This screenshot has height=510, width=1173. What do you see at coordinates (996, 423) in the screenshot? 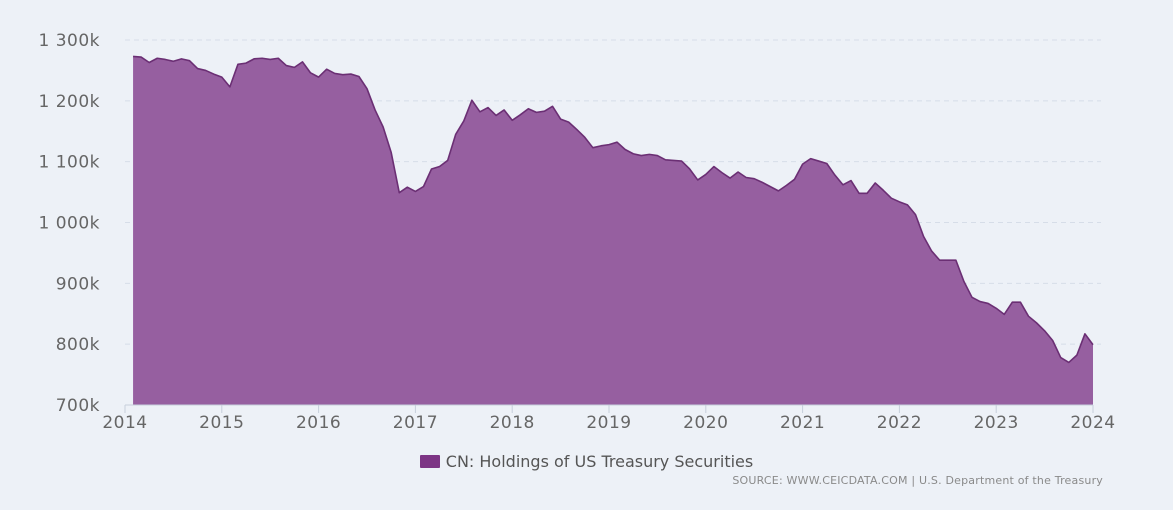
I see `x-tick-label: 2023` at bounding box center [996, 423].